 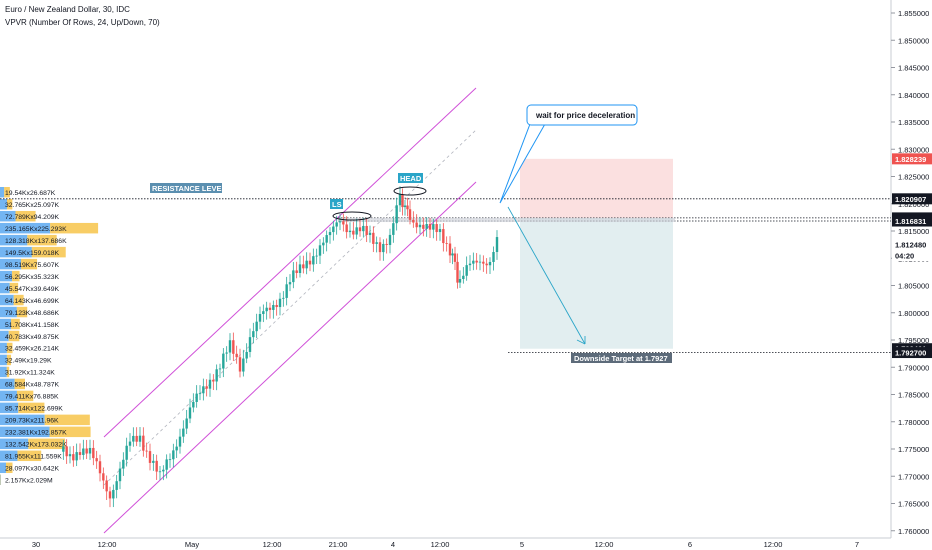 What do you see at coordinates (82, 22) in the screenshot?
I see `indicator-label: VPVR (Number Of Rows, 24, Up/Down, 70)` at bounding box center [82, 22].